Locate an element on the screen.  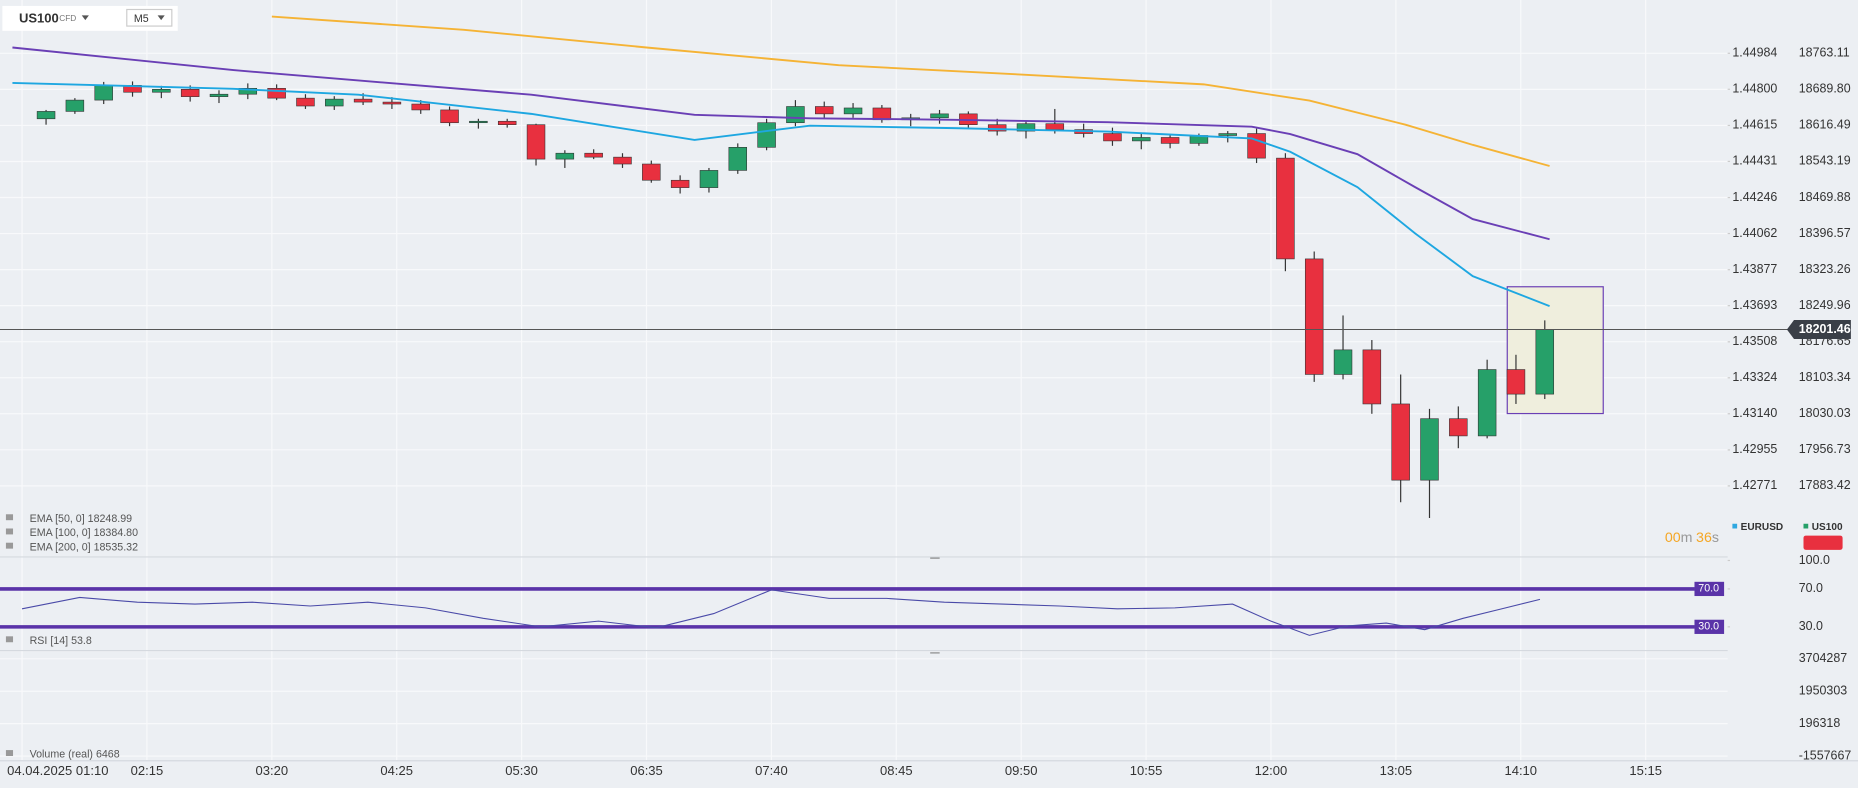
y-tick-label: 18396.57 is located at coordinates (1825, 233).